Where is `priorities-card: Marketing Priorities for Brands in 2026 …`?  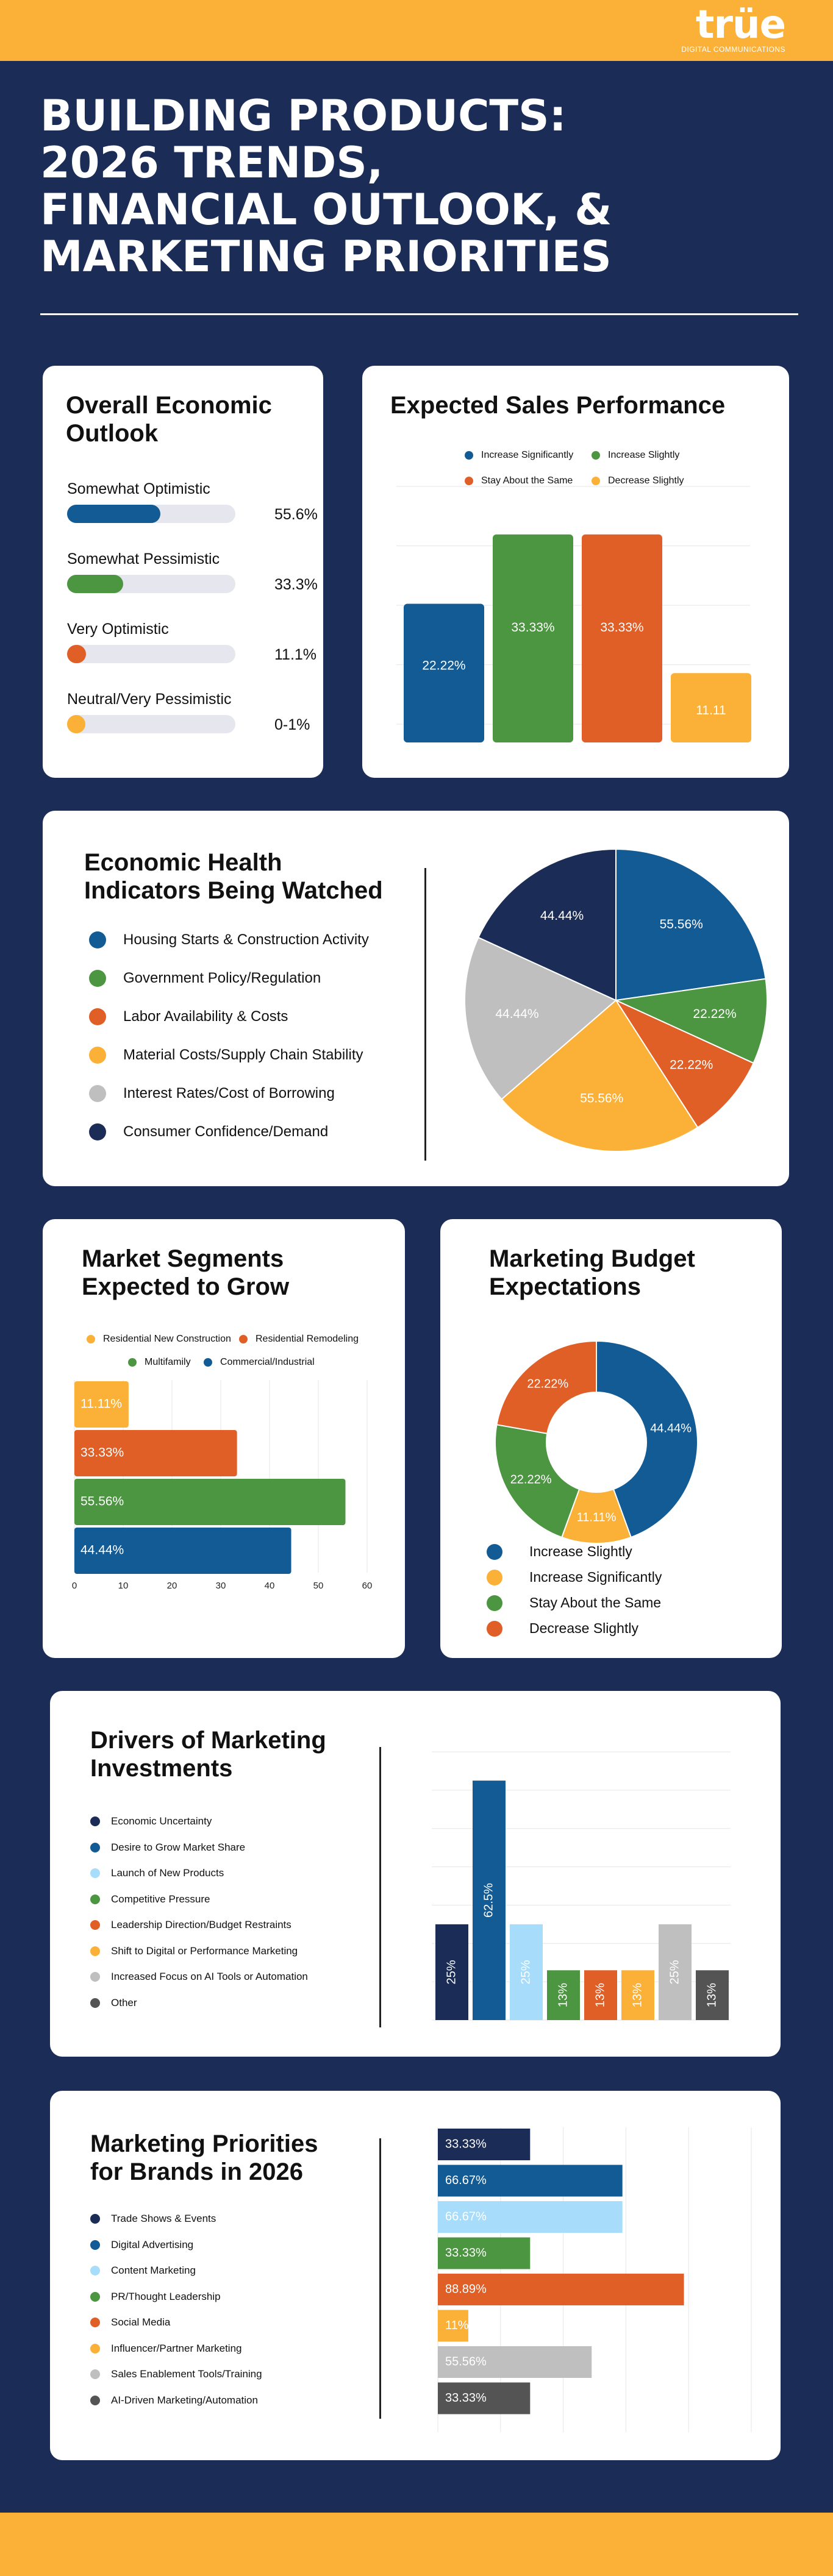 priorities-card: Marketing Priorities for Brands in 2026 … is located at coordinates (415, 2275).